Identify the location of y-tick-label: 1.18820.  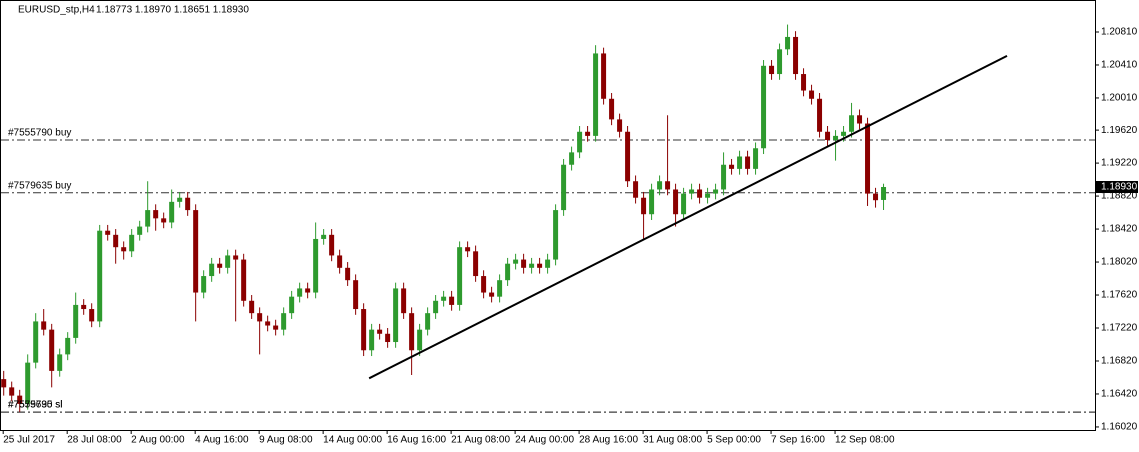
(1119, 196).